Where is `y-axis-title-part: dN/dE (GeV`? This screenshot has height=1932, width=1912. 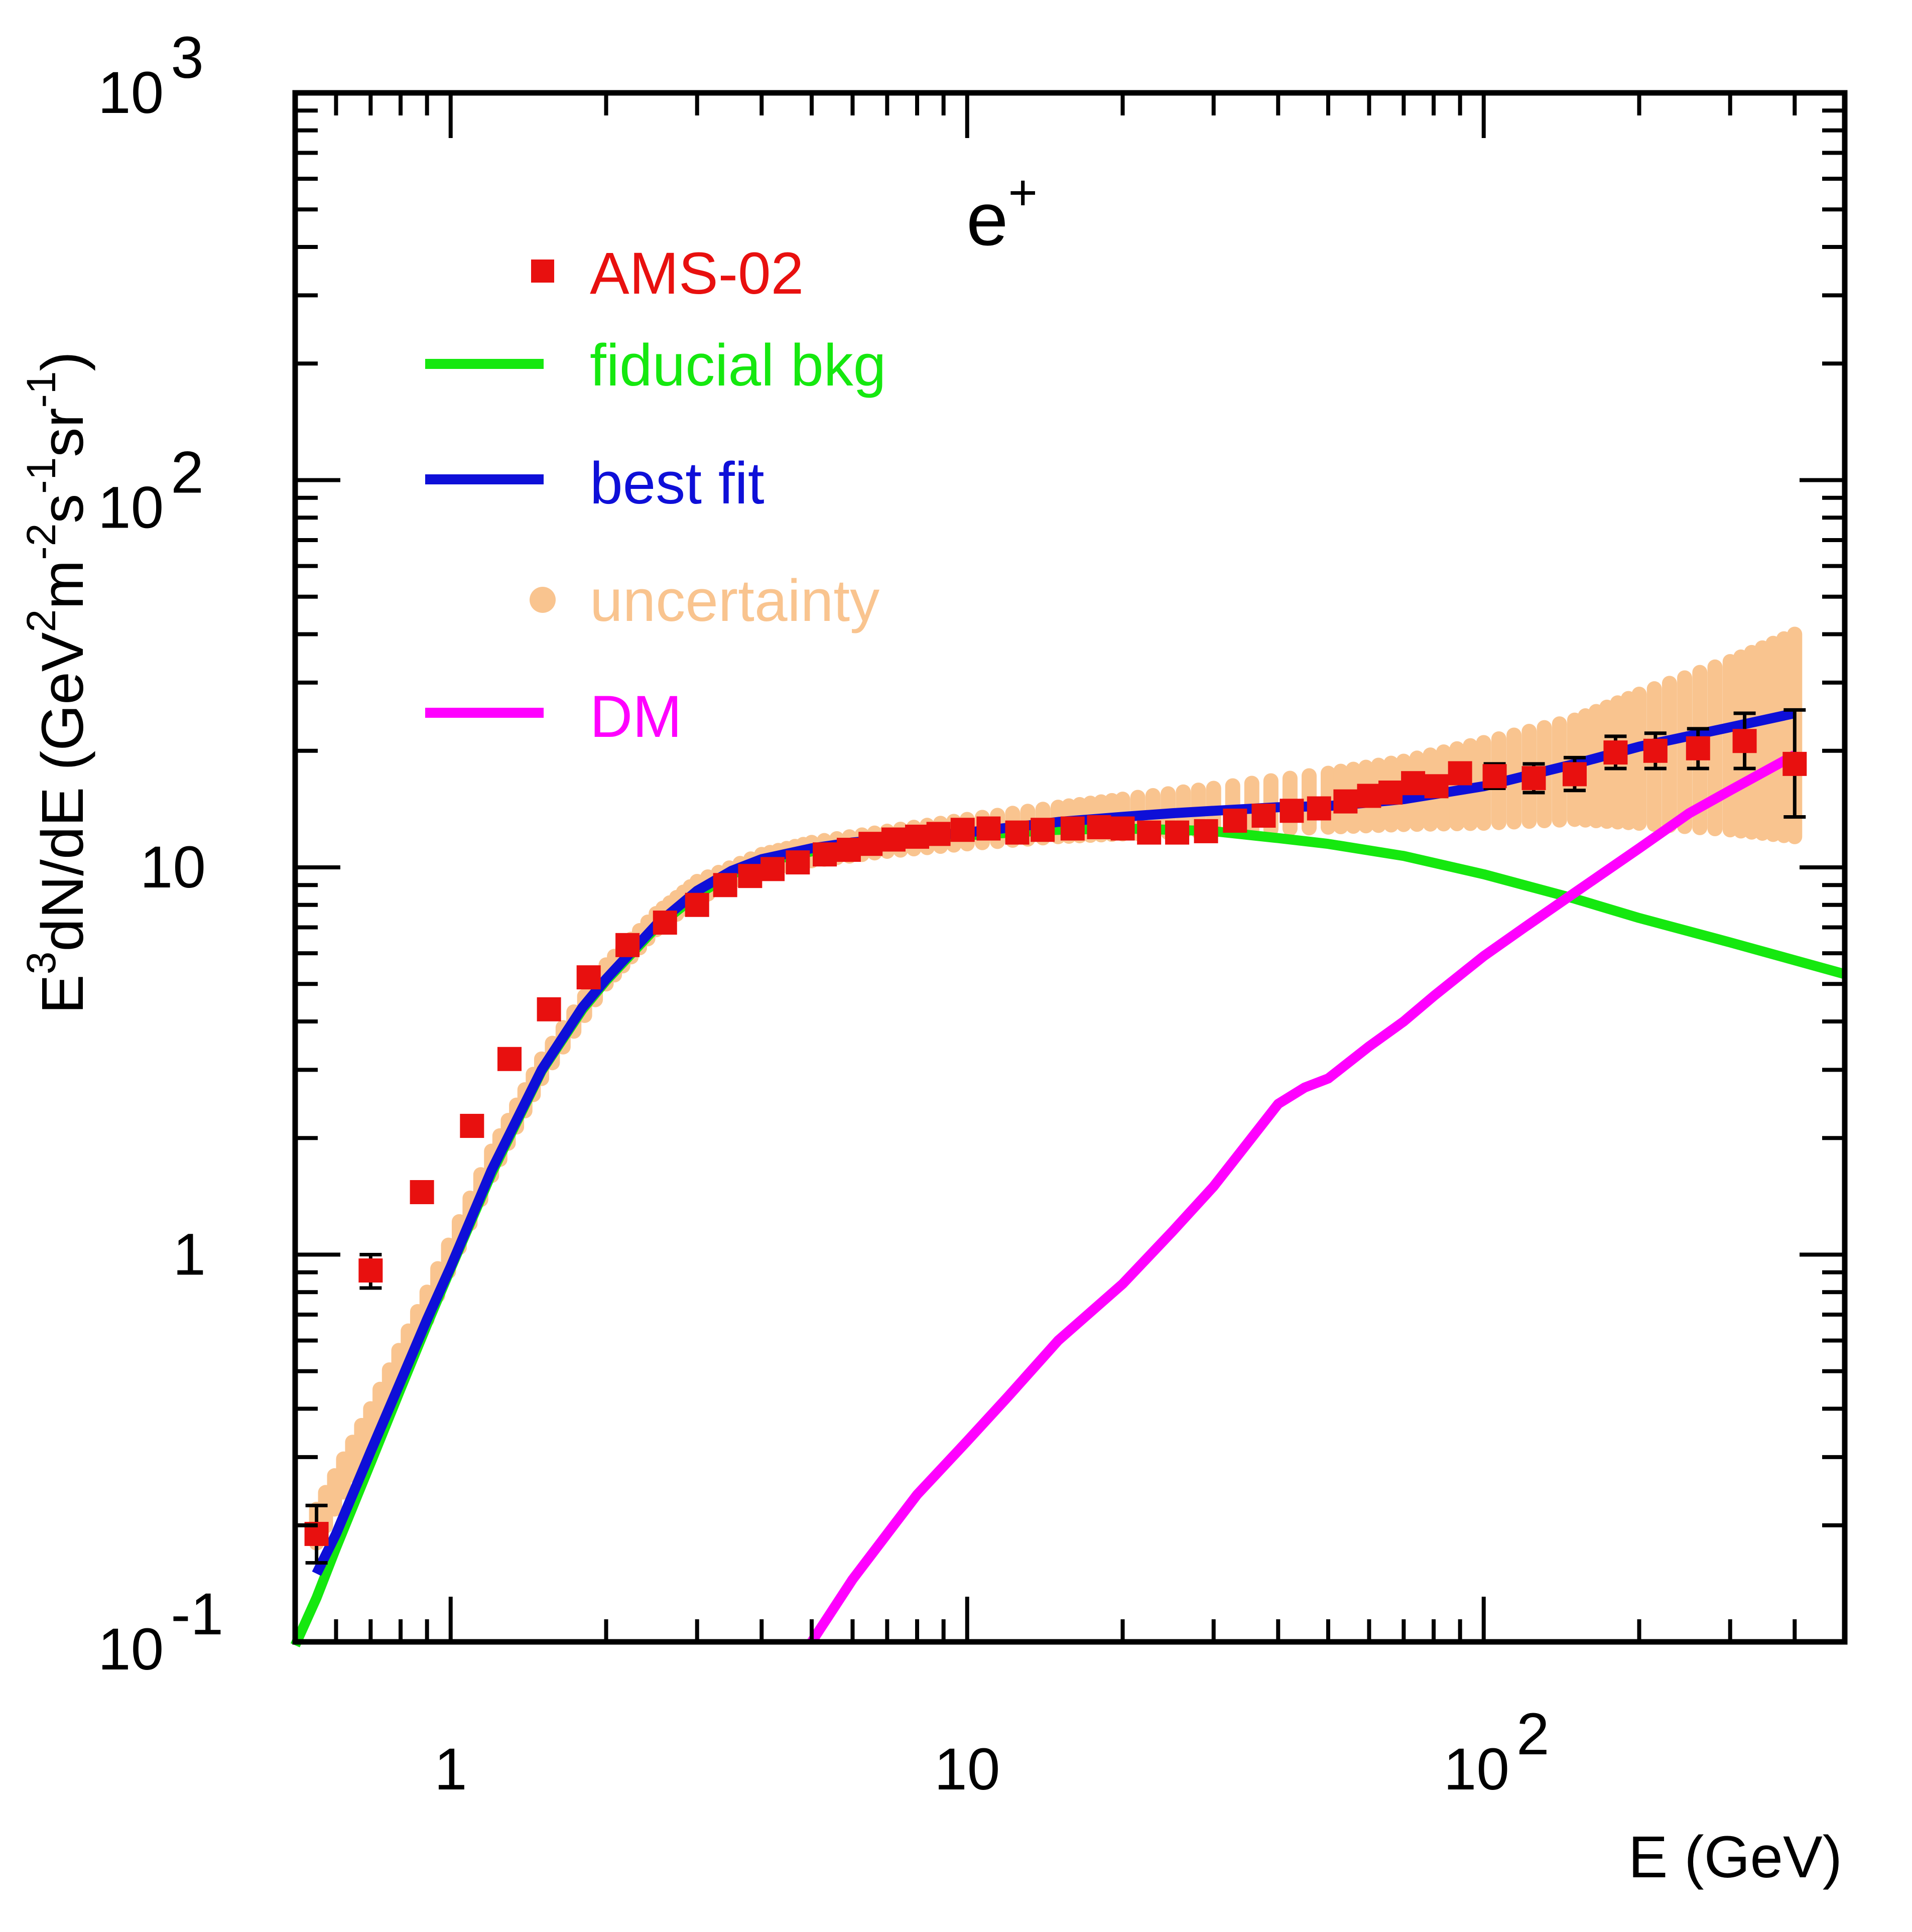
y-axis-title-part: dN/dE (GeV is located at coordinates (63, 791).